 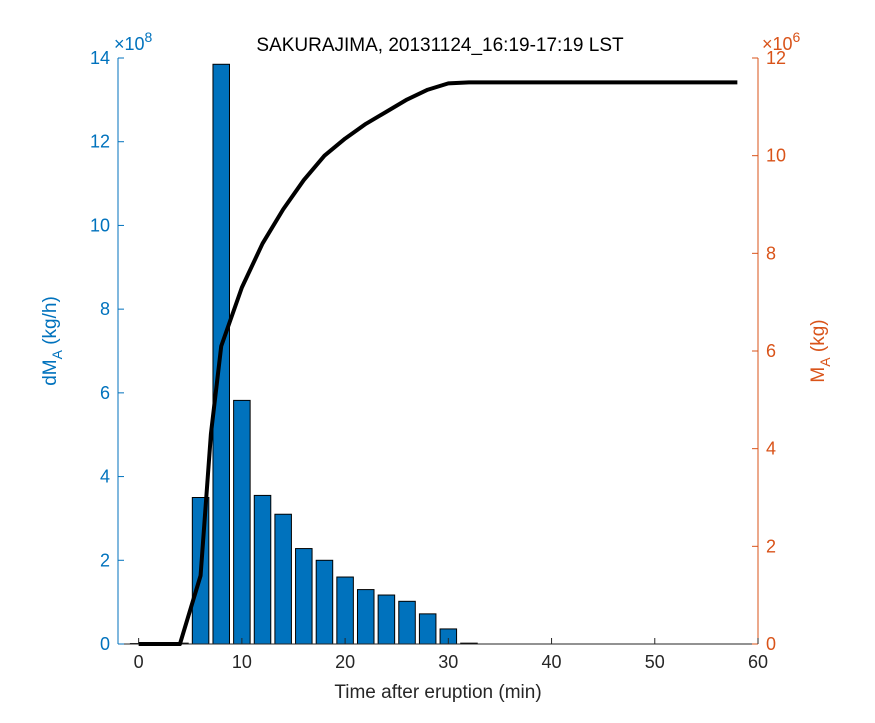 I want to click on left-tick-label: 14, so click(x=100, y=58).